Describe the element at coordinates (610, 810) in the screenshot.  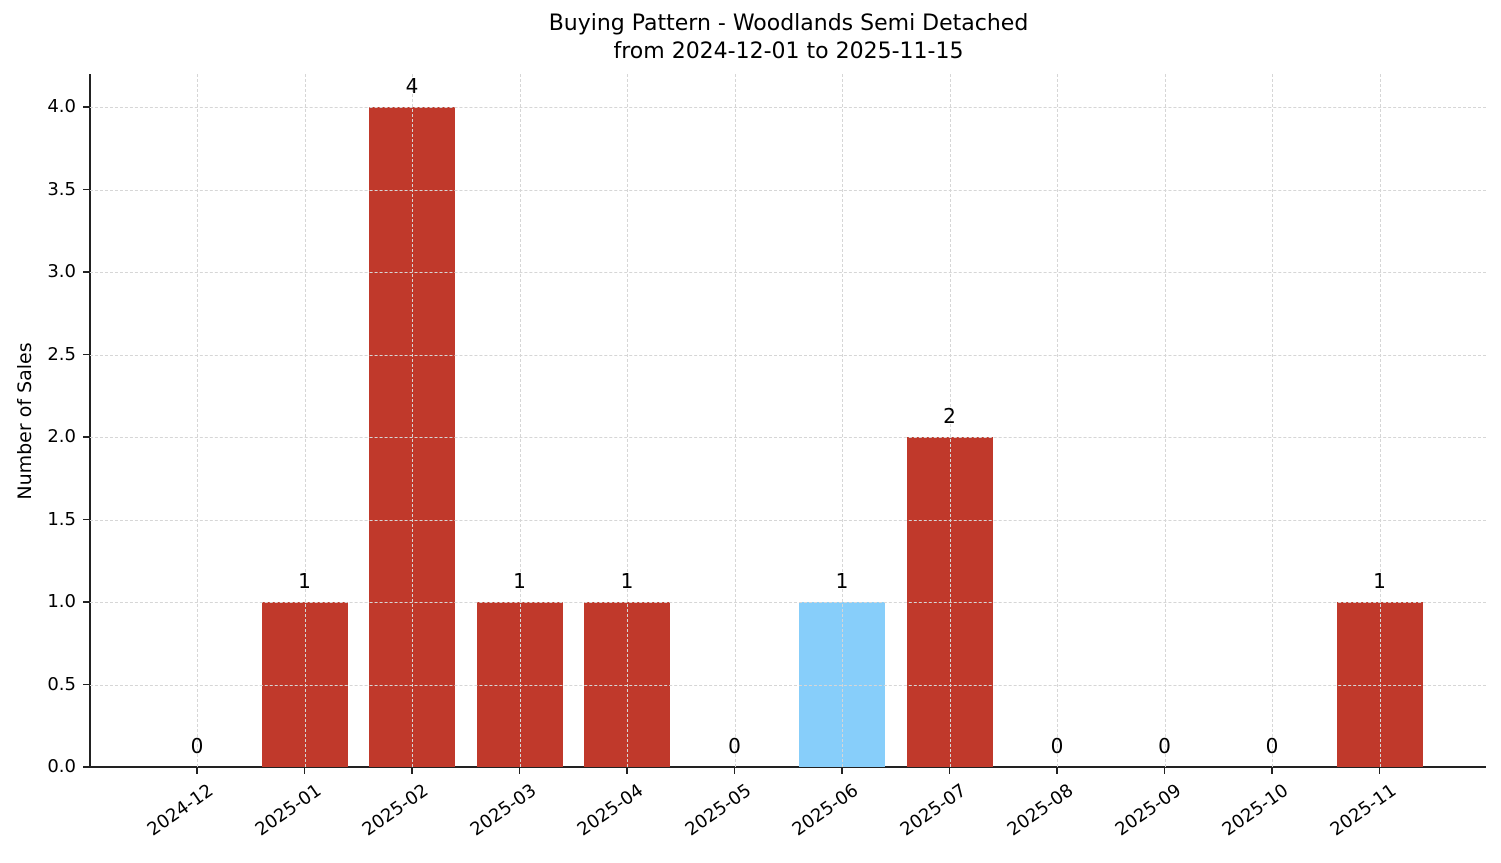
I see `x-tick-label: 2025-04` at that location.